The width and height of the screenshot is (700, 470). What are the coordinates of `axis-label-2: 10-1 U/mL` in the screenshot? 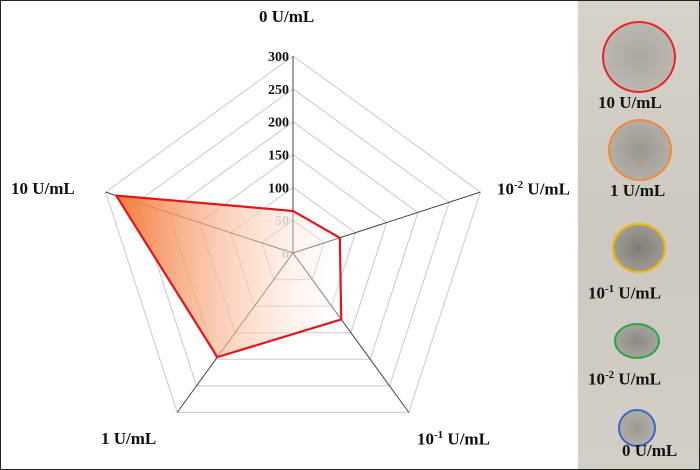 It's located at (453, 439).